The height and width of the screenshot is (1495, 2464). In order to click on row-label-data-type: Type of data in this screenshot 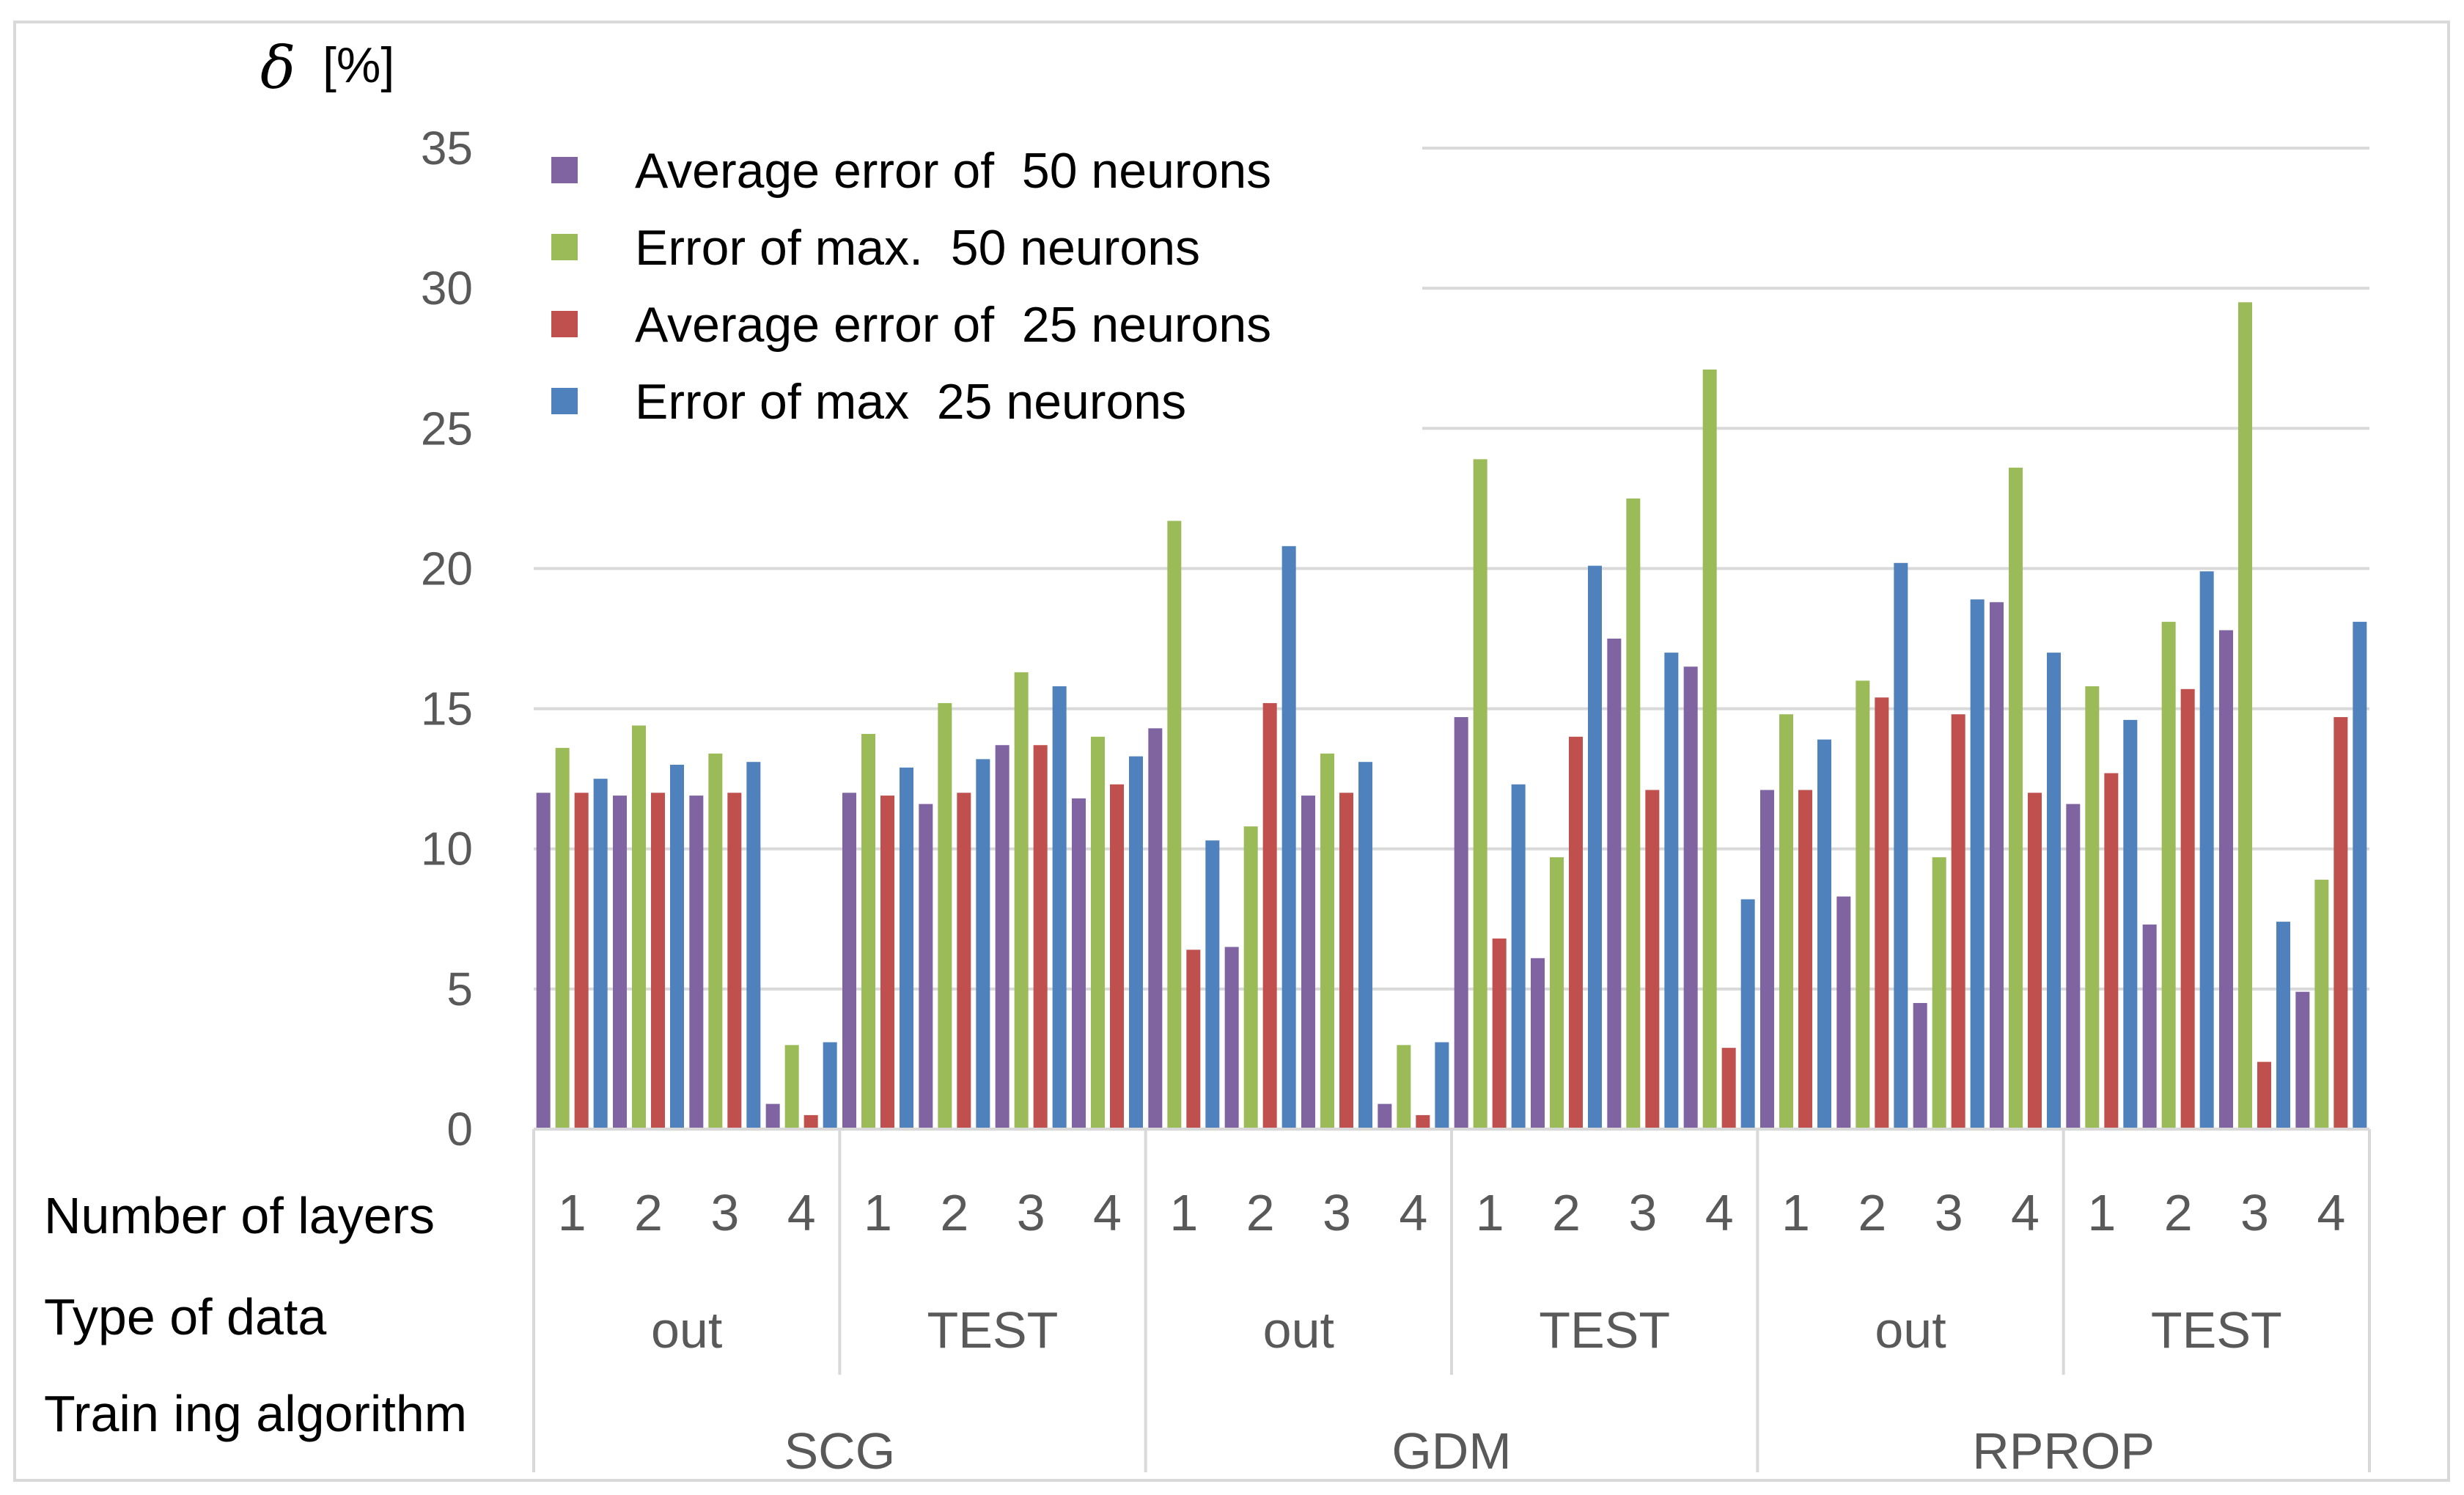, I will do `click(185, 1316)`.